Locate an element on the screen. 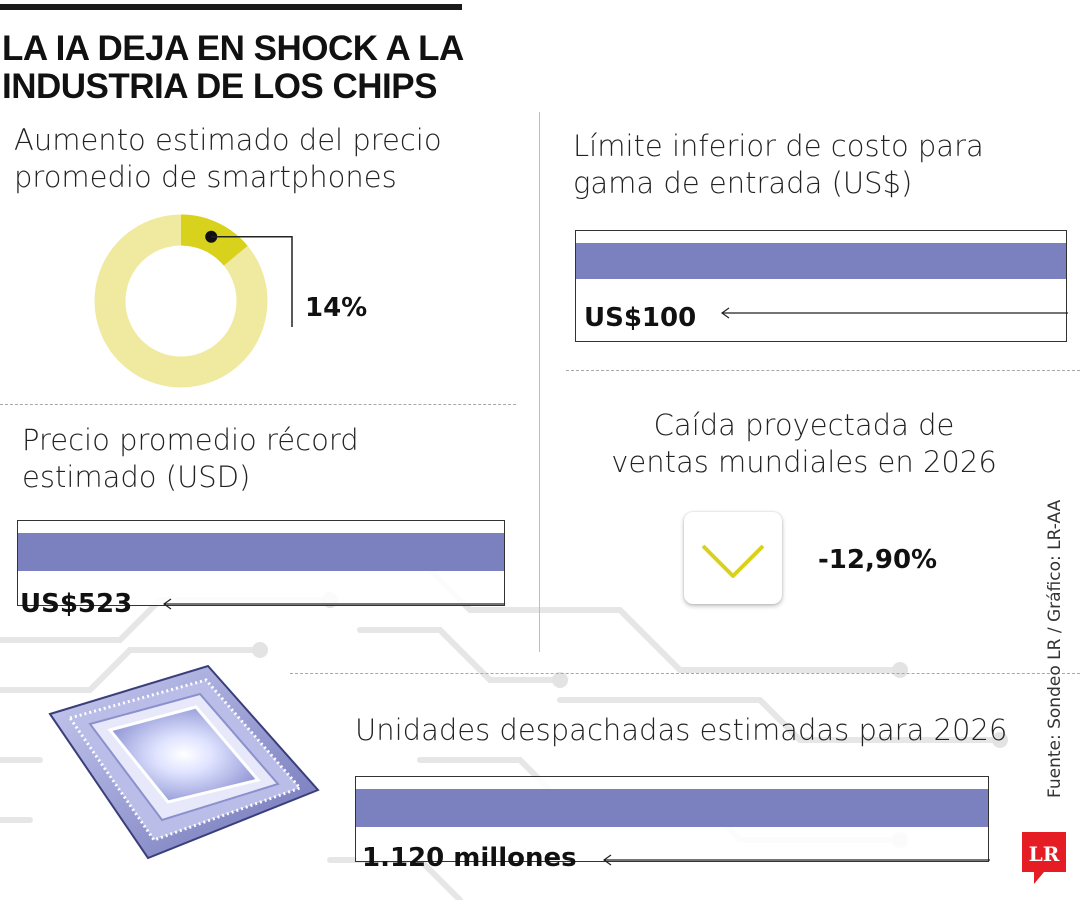 This screenshot has height=900, width=1080. vertical-divider is located at coordinates (539, 382).